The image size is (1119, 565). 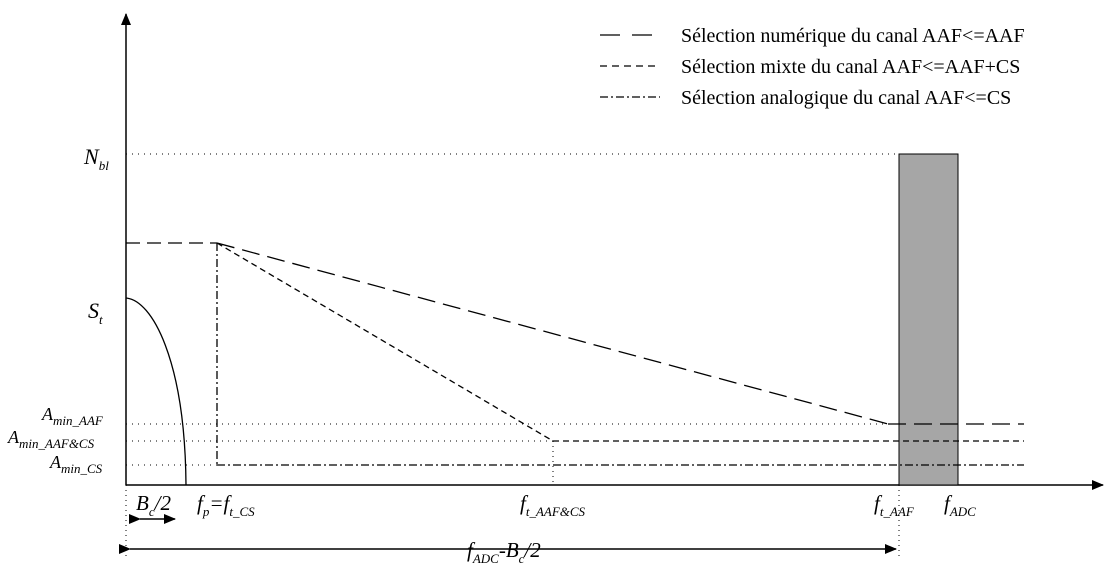 What do you see at coordinates (51, 439) in the screenshot?
I see `label-amin-aafcs: Amin_AAF&CS` at bounding box center [51, 439].